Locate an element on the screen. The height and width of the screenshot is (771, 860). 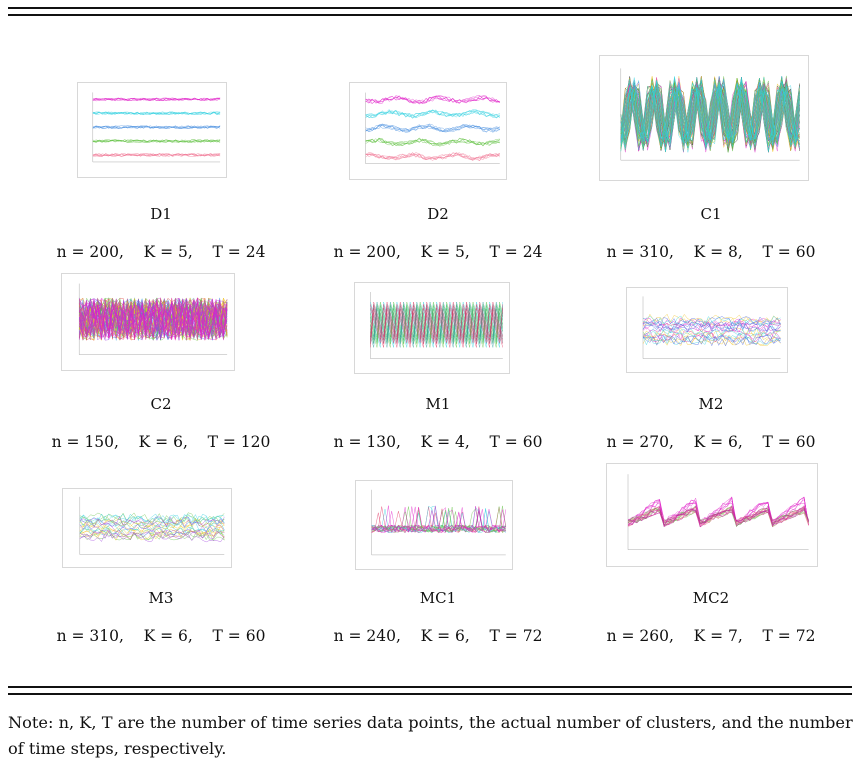
plot-c1 is located at coordinates (710, 114).